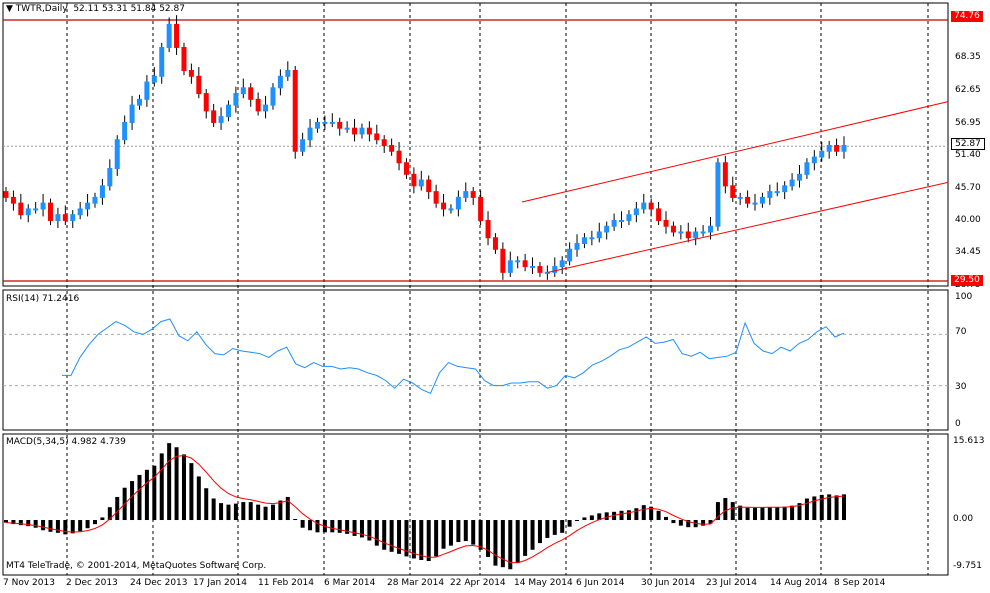 The image size is (990, 593). What do you see at coordinates (964, 297) in the screenshot?
I see `rsi-tick: 100` at bounding box center [964, 297].